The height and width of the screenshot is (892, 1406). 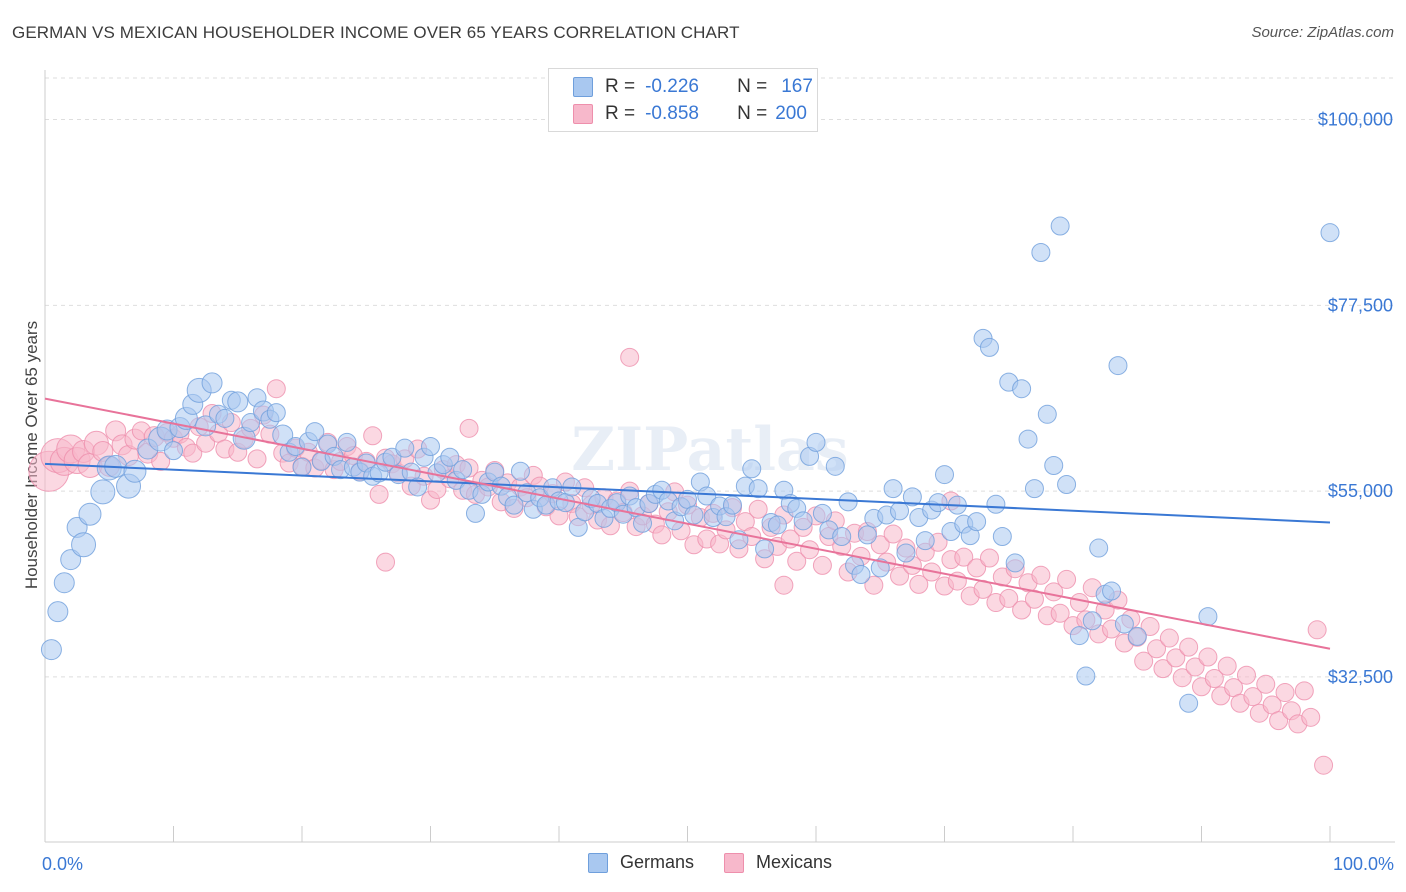 I want to click on legend-item-mexicans: Mexicans, so click(x=778, y=862).